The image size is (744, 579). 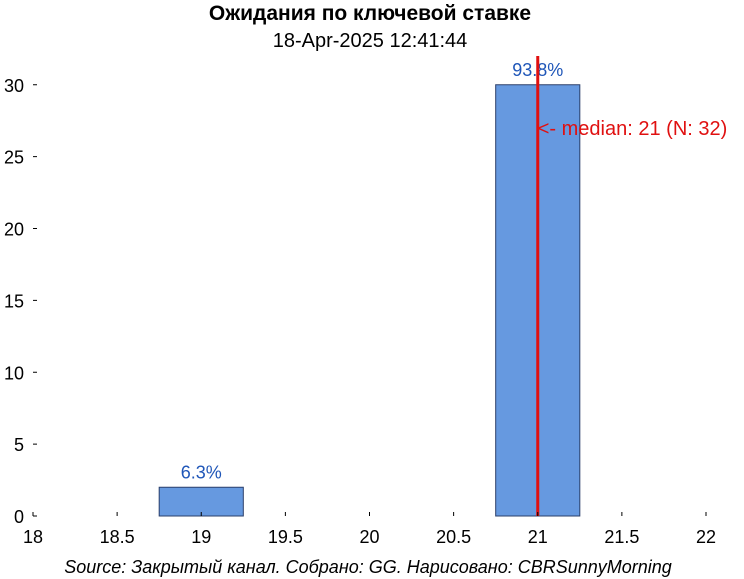 I want to click on x-tick-label: 19.5, so click(x=285, y=537).